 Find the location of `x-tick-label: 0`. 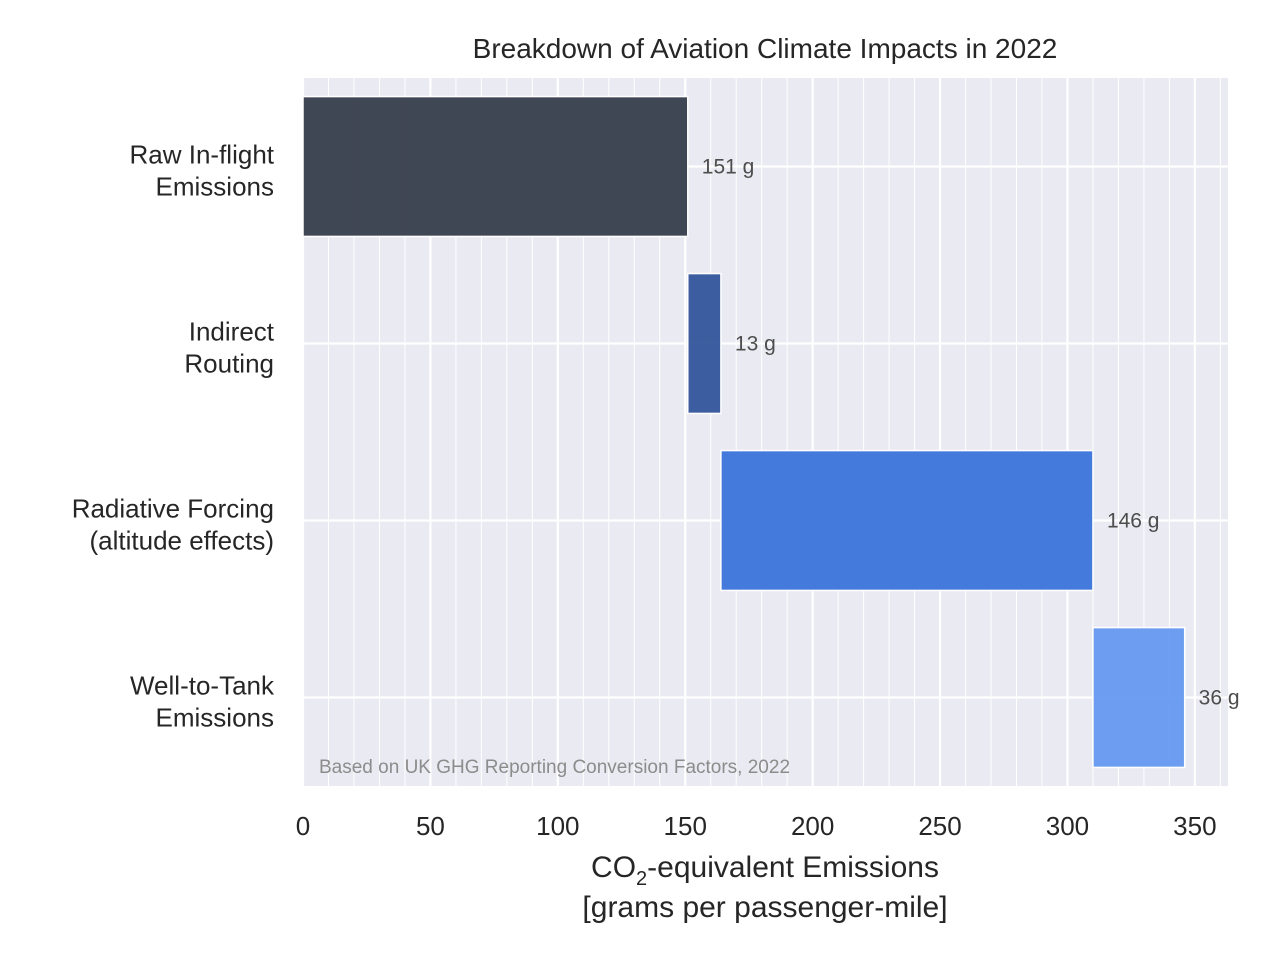

x-tick-label: 0 is located at coordinates (303, 826).